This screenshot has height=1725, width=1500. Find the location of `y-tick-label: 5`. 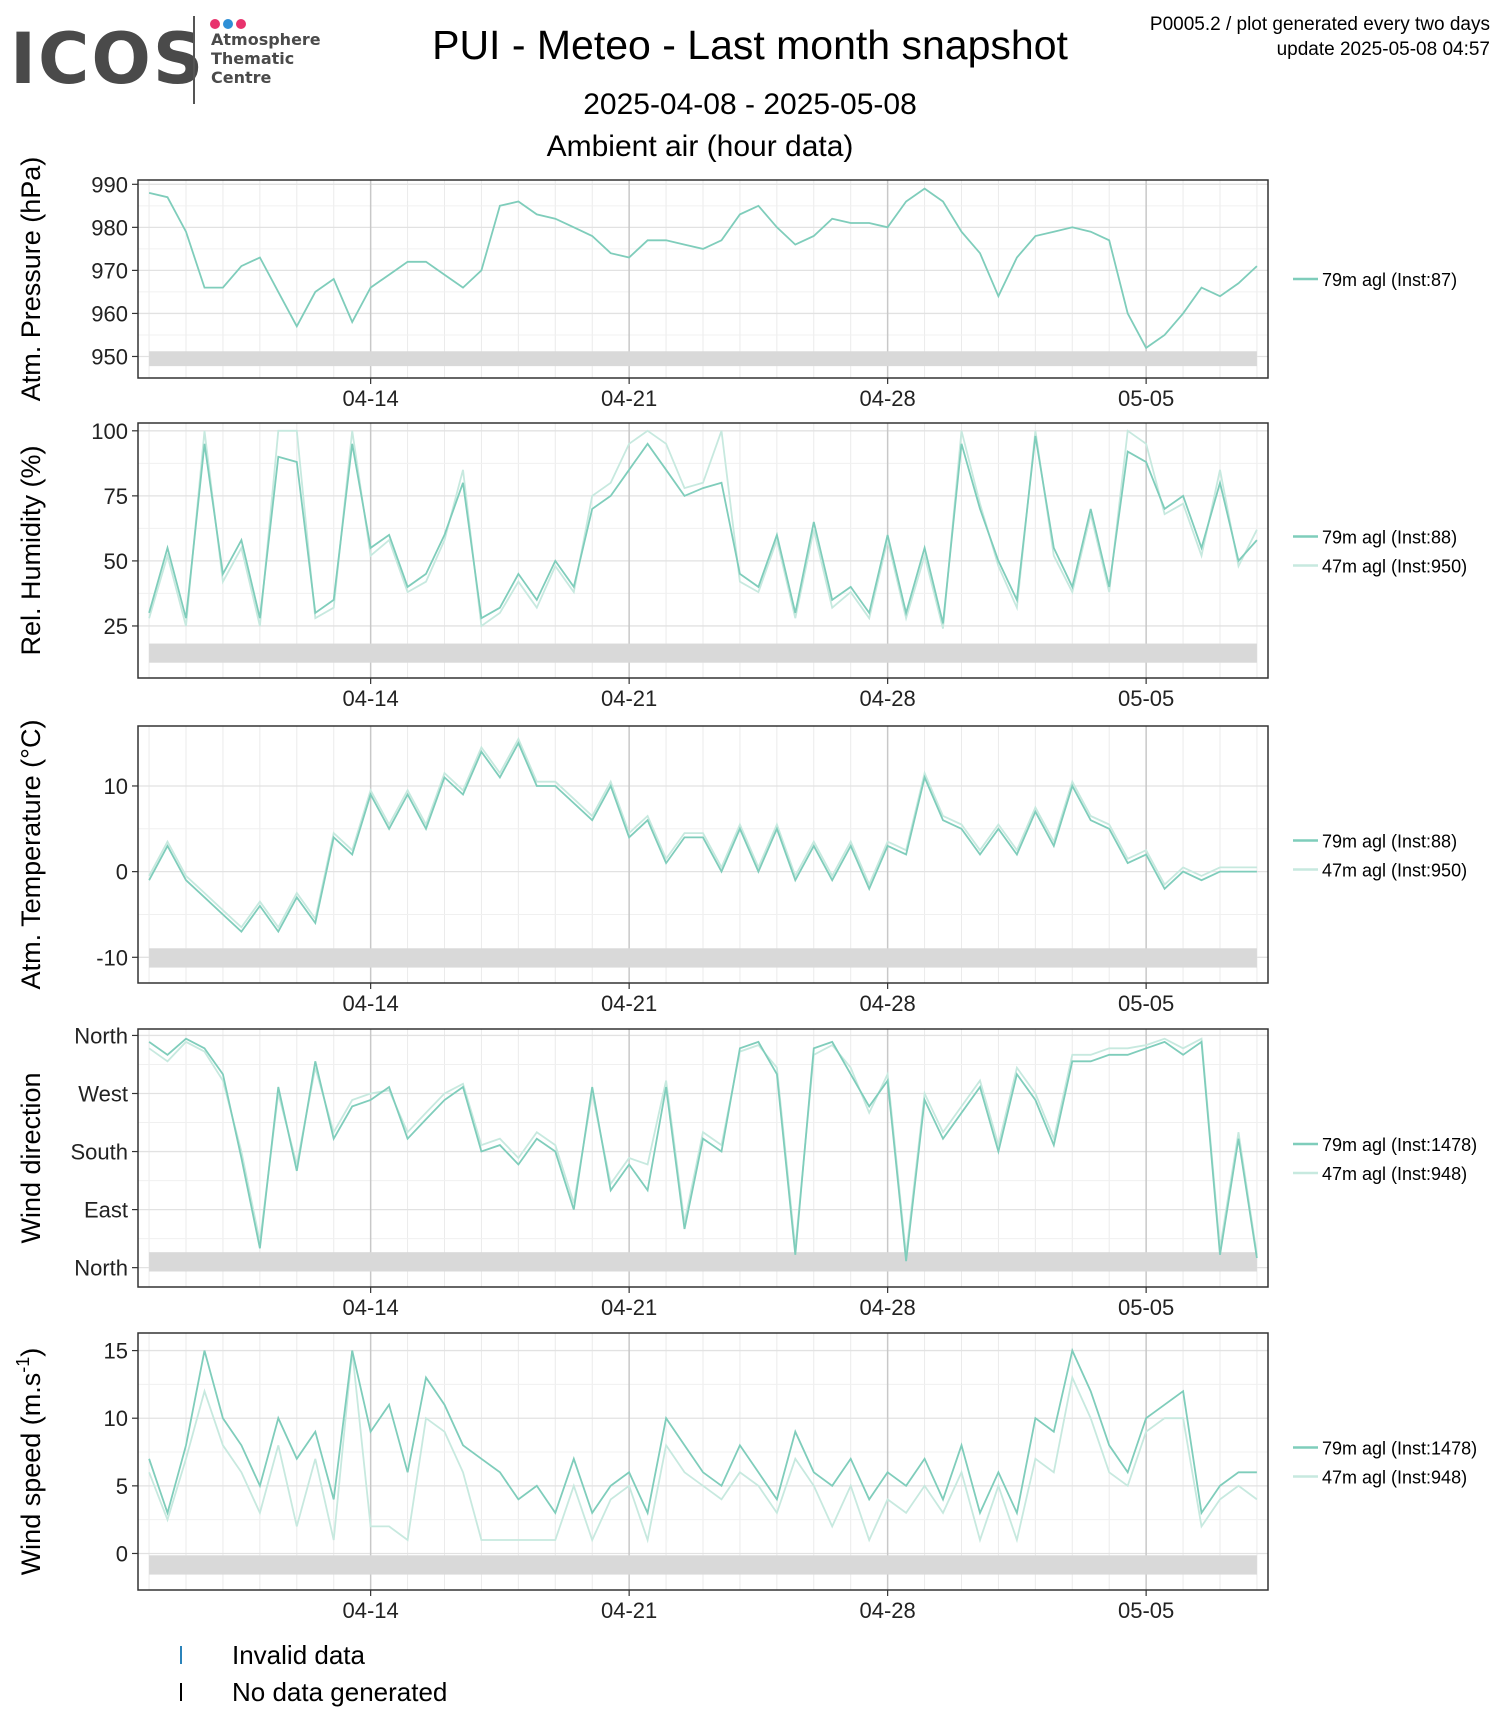

y-tick-label: 5 is located at coordinates (122, 1486).